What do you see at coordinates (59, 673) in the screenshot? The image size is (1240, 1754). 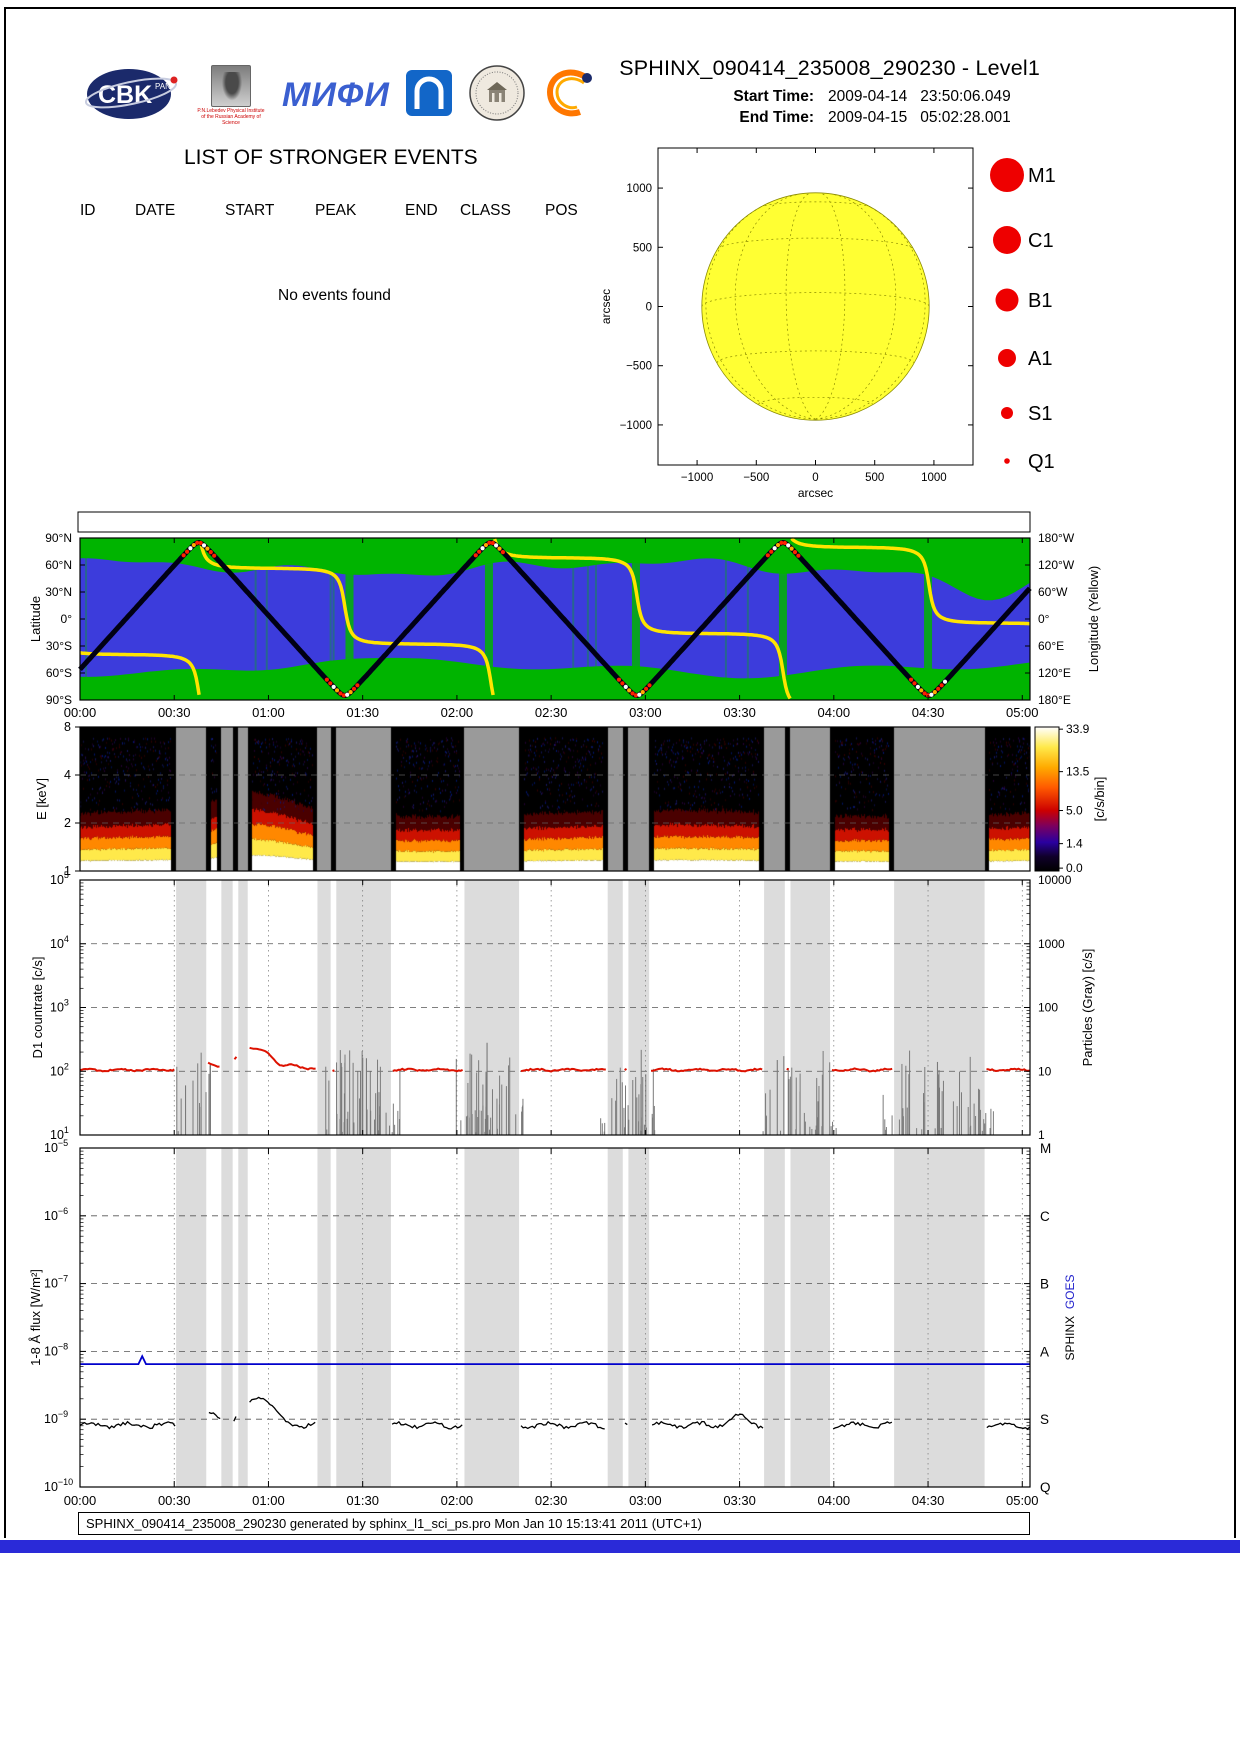 I see `svg-text: 60°S` at bounding box center [59, 673].